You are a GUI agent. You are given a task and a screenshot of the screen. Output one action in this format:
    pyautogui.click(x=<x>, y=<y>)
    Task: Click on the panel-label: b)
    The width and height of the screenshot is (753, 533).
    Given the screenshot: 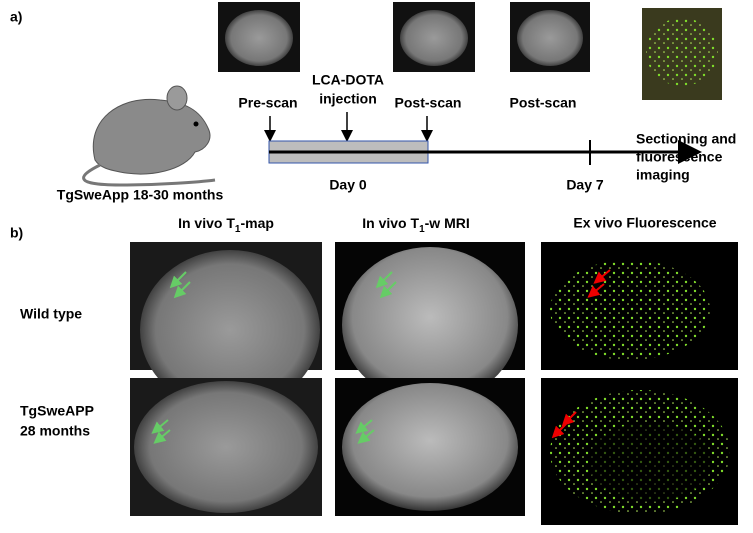 What is the action you would take?
    pyautogui.click(x=16, y=233)
    